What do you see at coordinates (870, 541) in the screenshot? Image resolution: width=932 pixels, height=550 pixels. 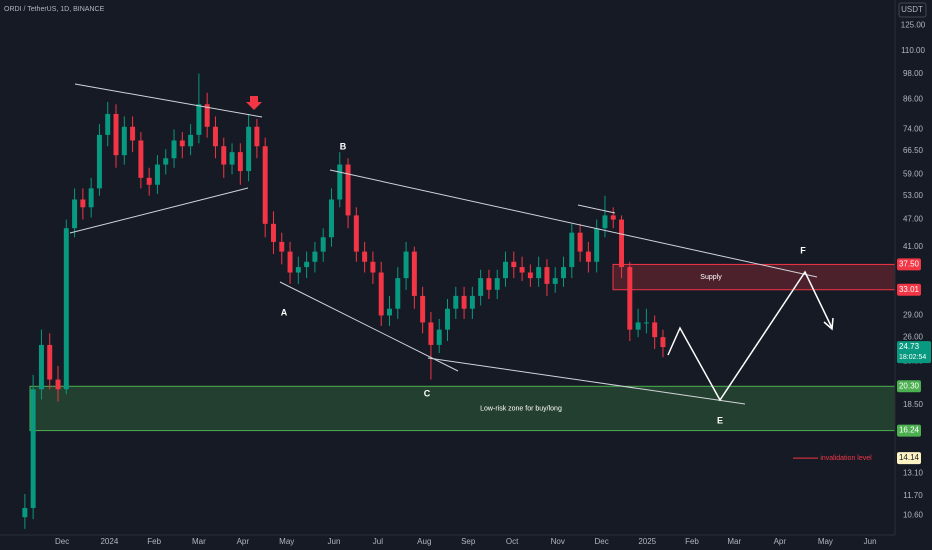 I see `x-tick-label: Jun` at bounding box center [870, 541].